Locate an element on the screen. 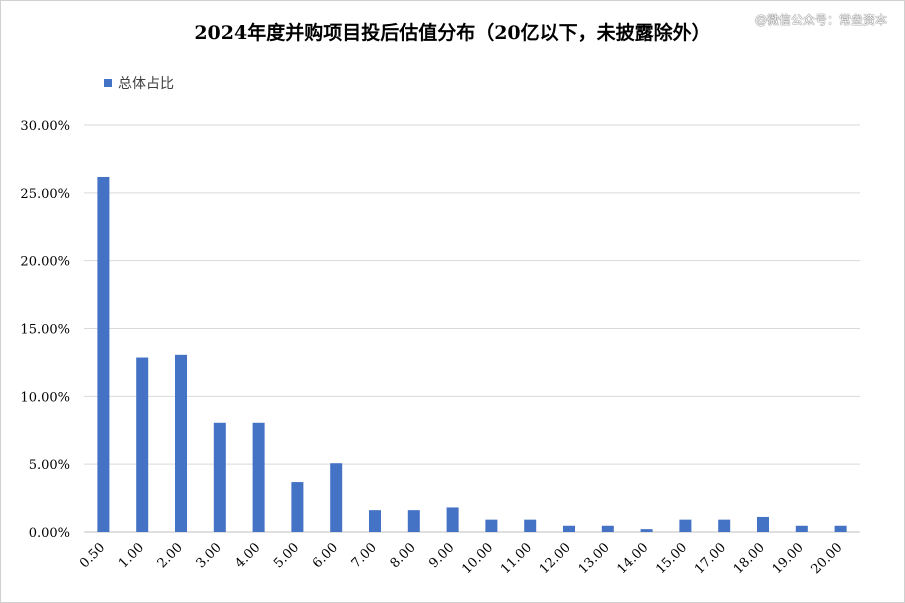 This screenshot has height=603, width=905. x-tick-label: 8.00 is located at coordinates (403, 555).